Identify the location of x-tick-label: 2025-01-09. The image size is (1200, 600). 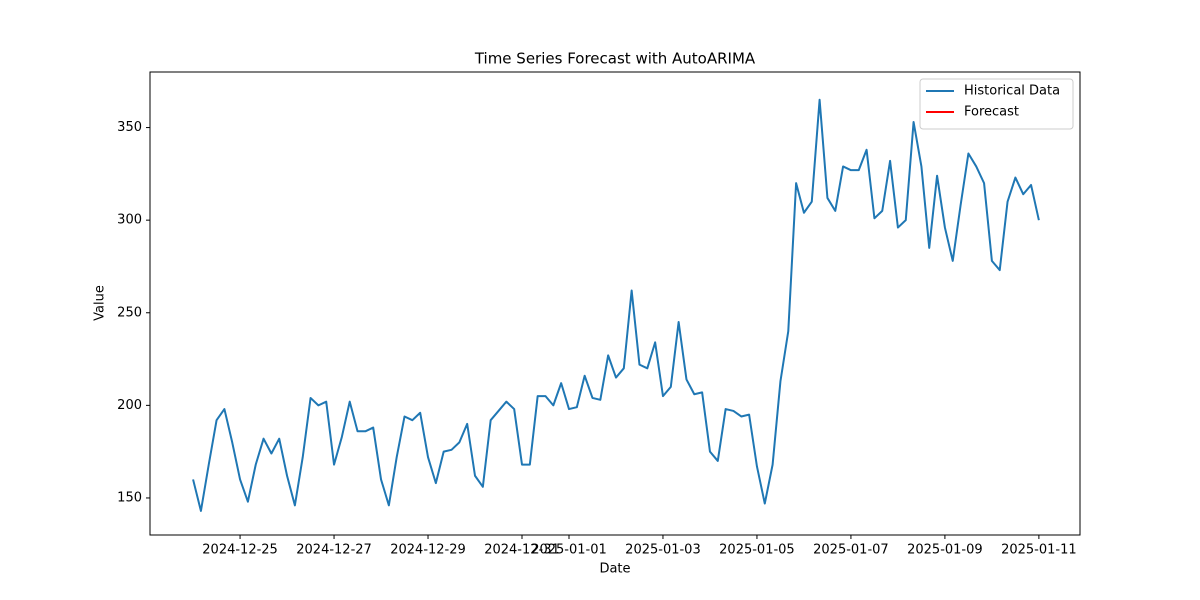
(945, 550).